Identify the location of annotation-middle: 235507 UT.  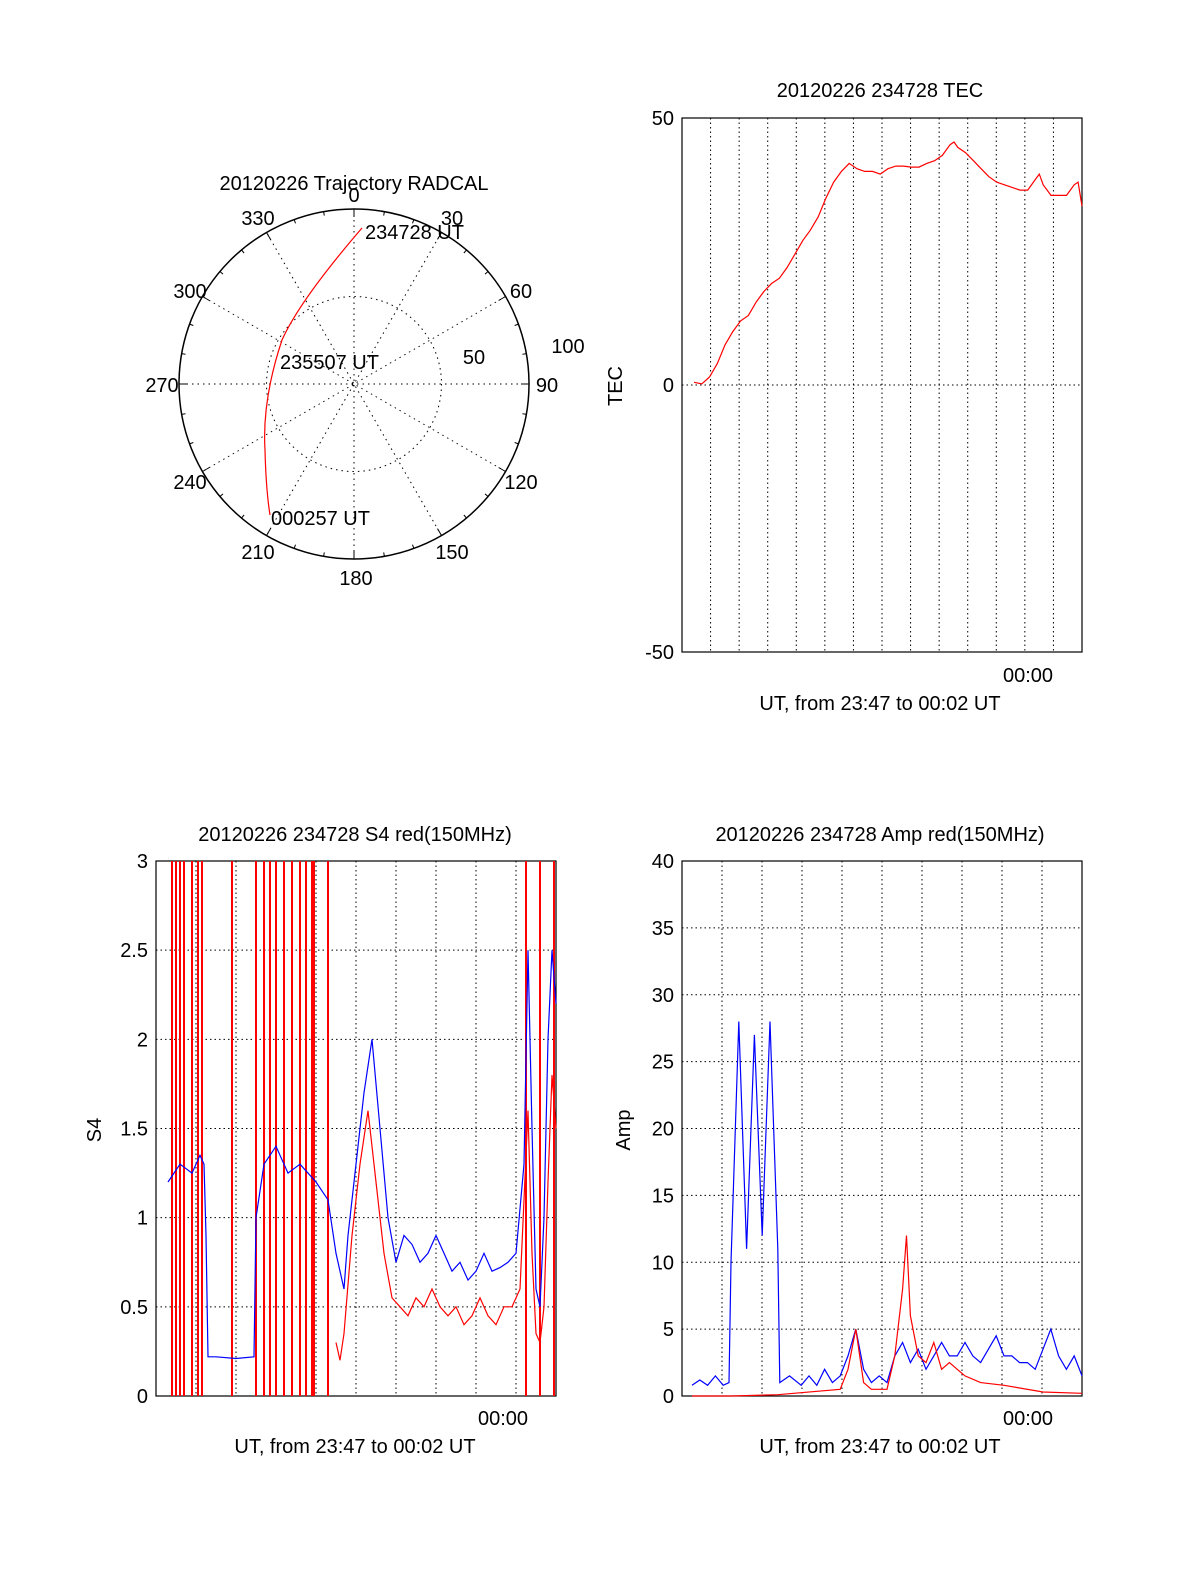
(329, 363).